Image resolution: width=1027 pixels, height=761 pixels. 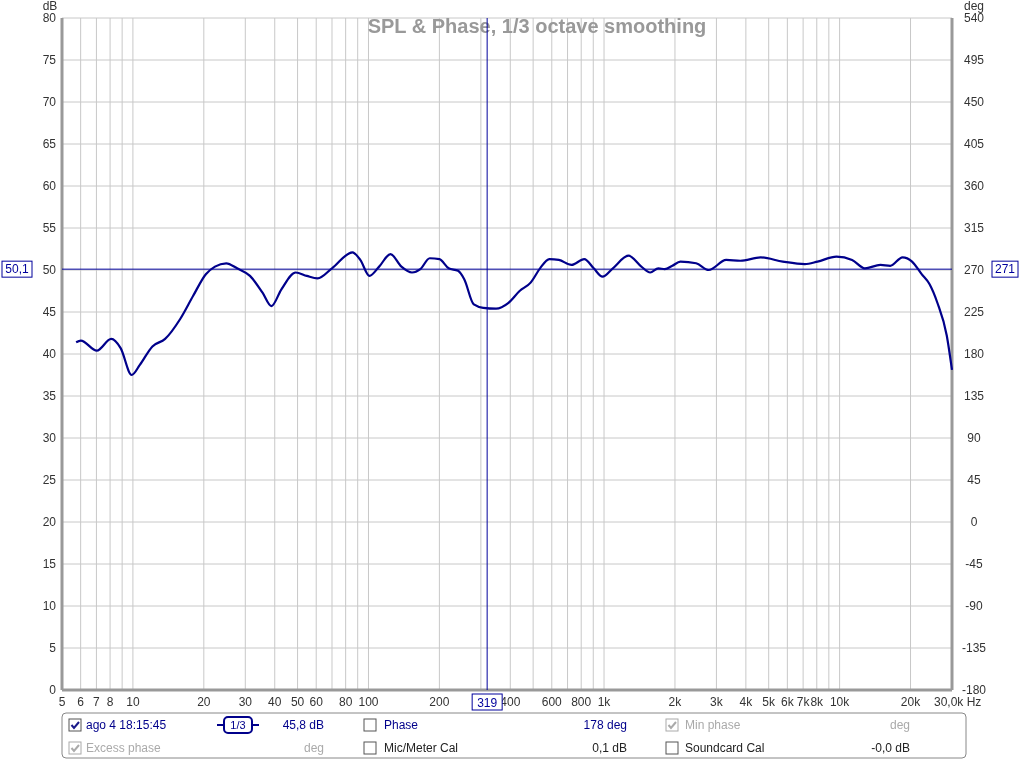 What do you see at coordinates (126, 725) in the screenshot?
I see `text: ago 4 18:15:45` at bounding box center [126, 725].